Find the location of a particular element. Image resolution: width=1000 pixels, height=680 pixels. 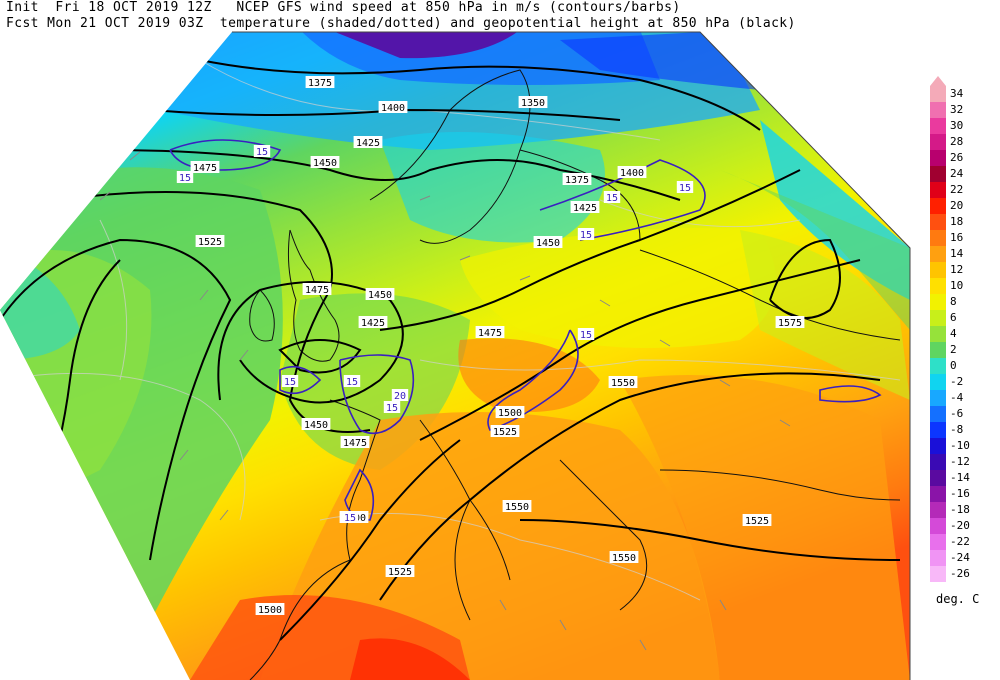

legend-entry: 14 is located at coordinates (965, 254).